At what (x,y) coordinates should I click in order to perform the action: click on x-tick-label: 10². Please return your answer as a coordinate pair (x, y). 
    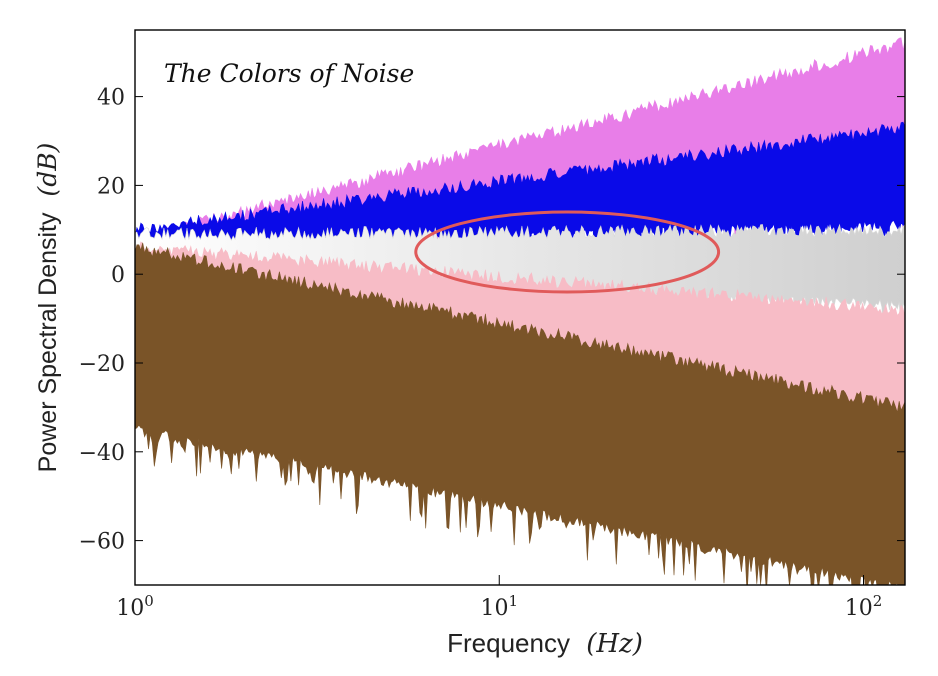
    Looking at the image, I should click on (864, 606).